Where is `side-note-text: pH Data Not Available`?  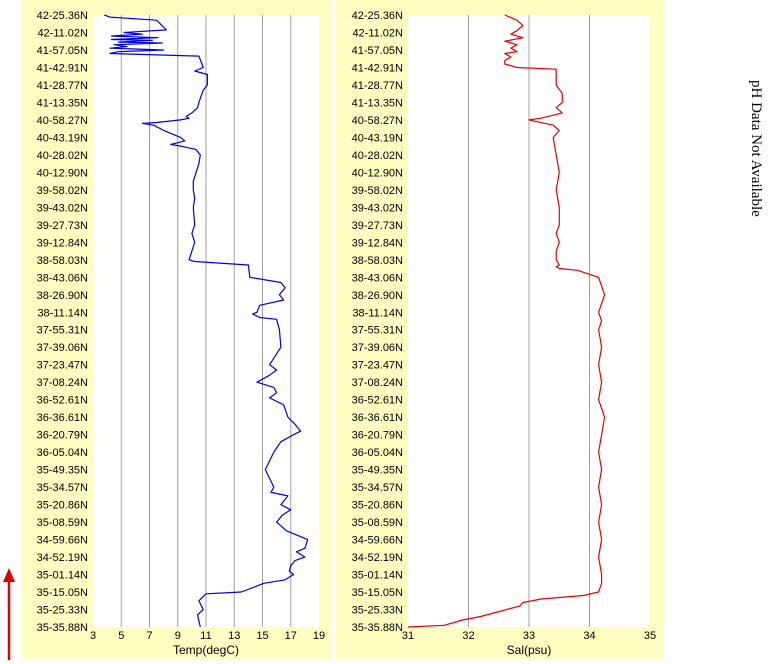 side-note-text: pH Data Not Available is located at coordinates (756, 148).